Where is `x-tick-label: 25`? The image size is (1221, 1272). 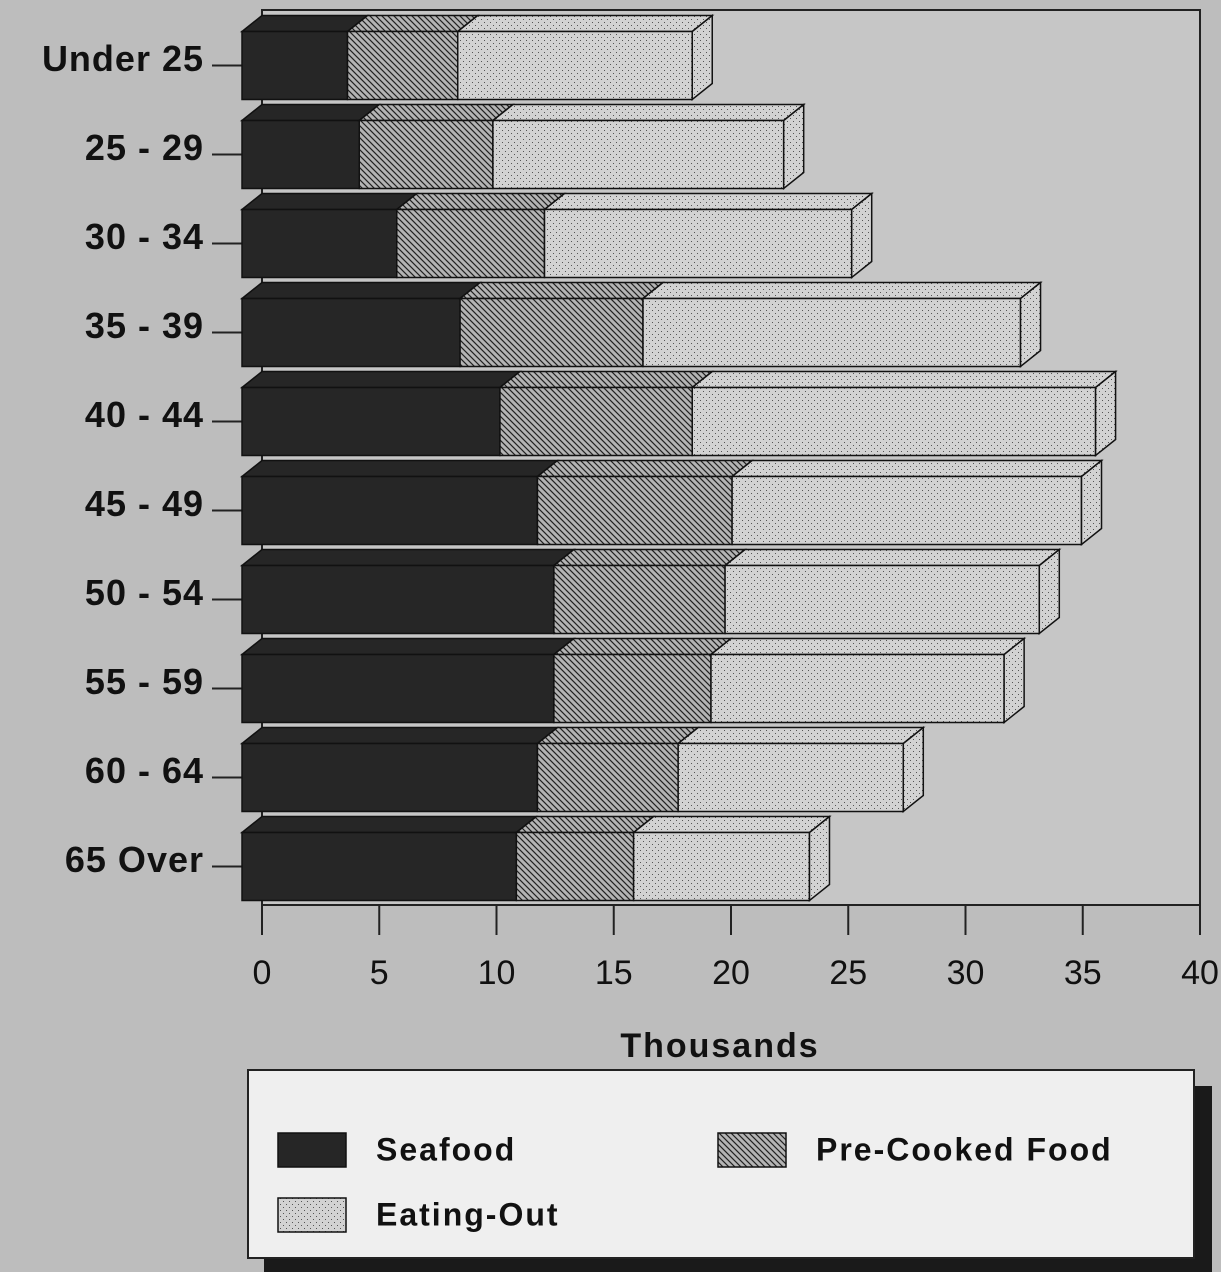
x-tick-label: 25 is located at coordinates (848, 973).